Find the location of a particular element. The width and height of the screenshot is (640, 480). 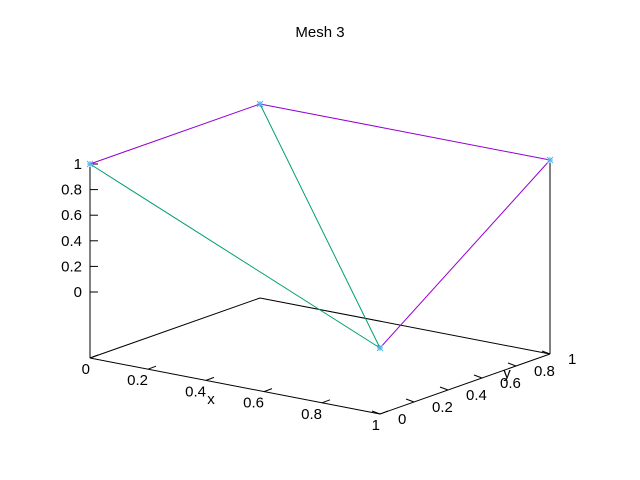

z-tick-label: 1 is located at coordinates (78, 164).